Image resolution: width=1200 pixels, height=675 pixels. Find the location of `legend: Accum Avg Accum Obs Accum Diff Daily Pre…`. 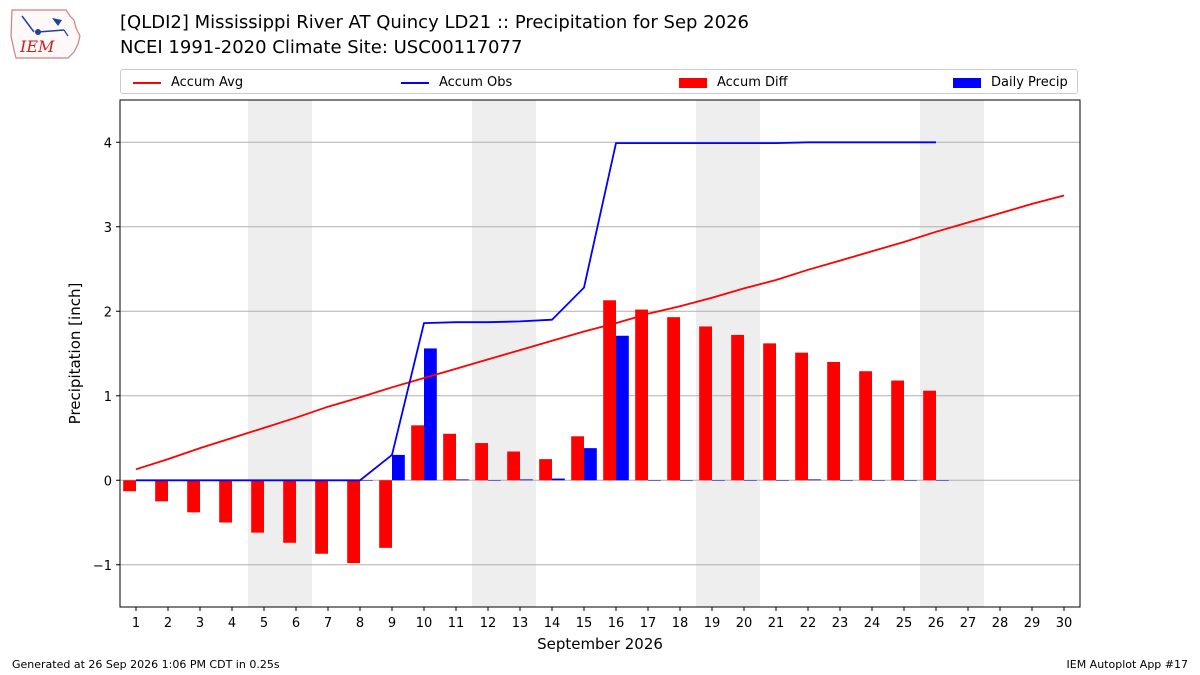

legend: Accum Avg Accum Obs Accum Diff Daily Pre… is located at coordinates (599, 81).